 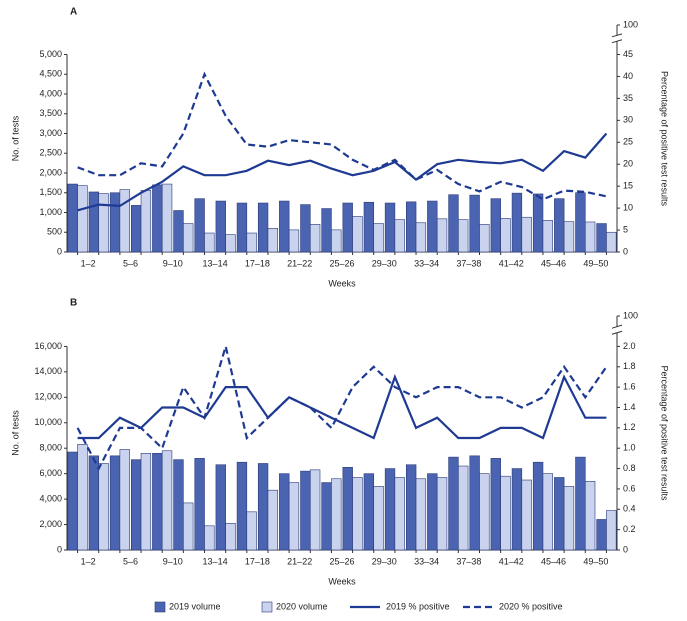 What do you see at coordinates (629, 387) in the screenshot?
I see `y2-tick-label: 1.6` at bounding box center [629, 387].